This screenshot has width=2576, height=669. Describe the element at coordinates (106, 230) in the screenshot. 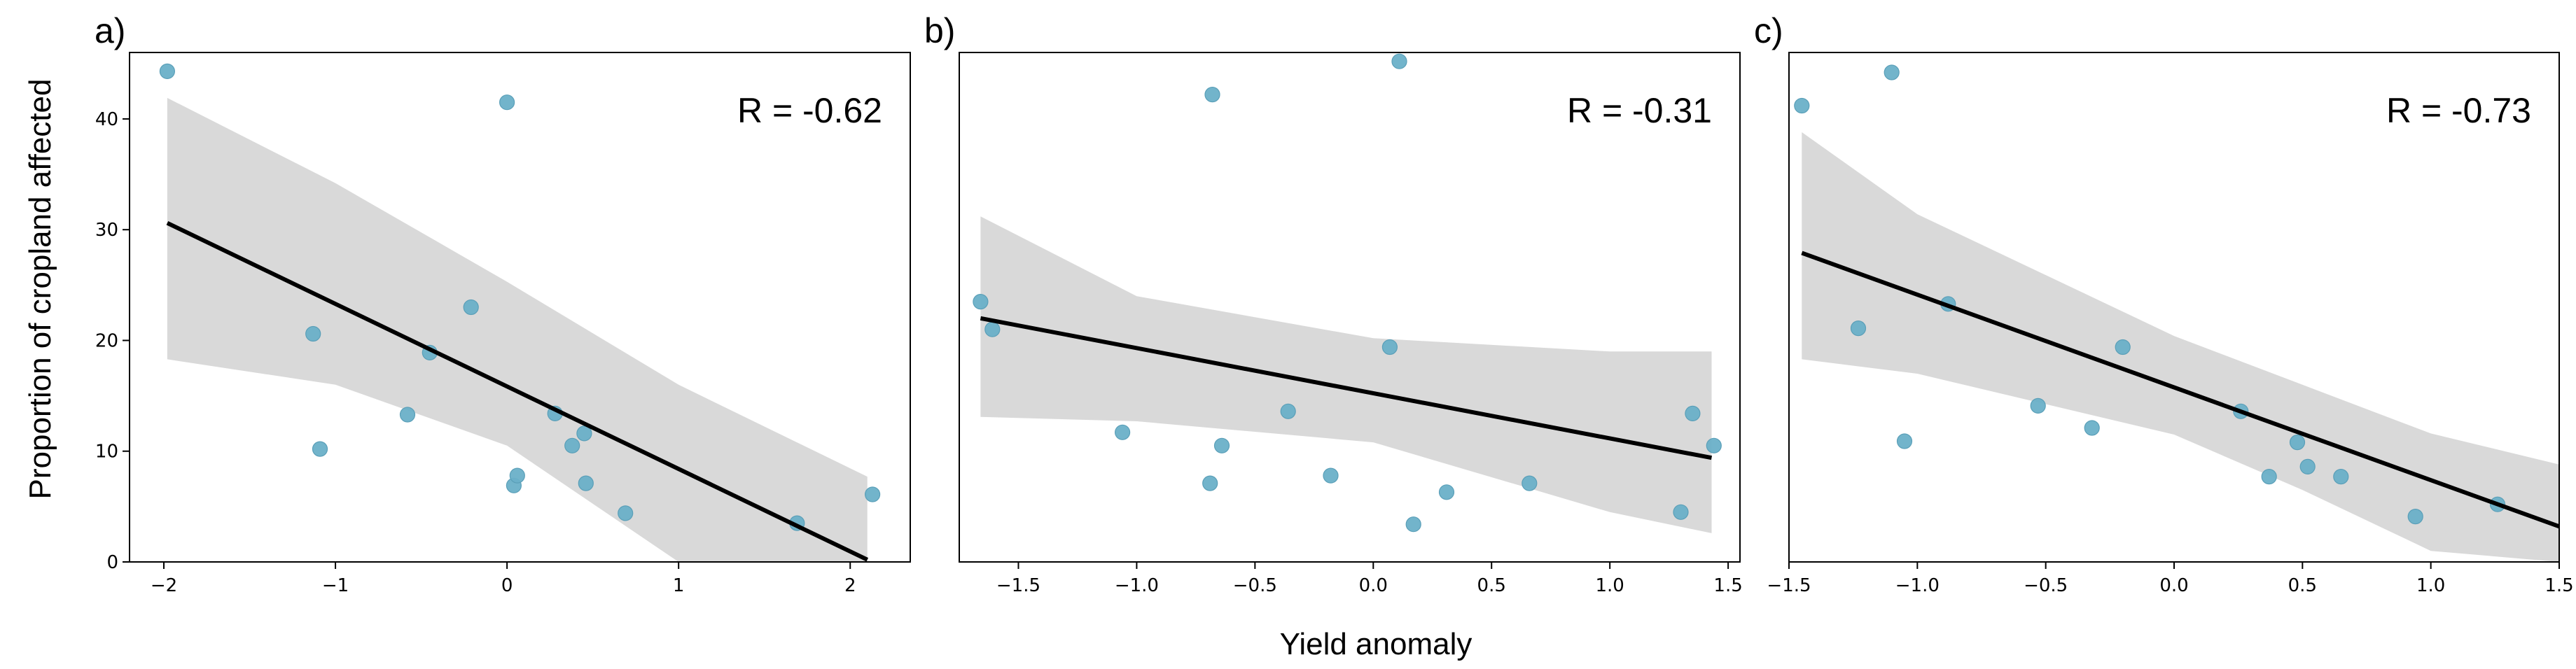

I see `y-tick-label: 30` at that location.